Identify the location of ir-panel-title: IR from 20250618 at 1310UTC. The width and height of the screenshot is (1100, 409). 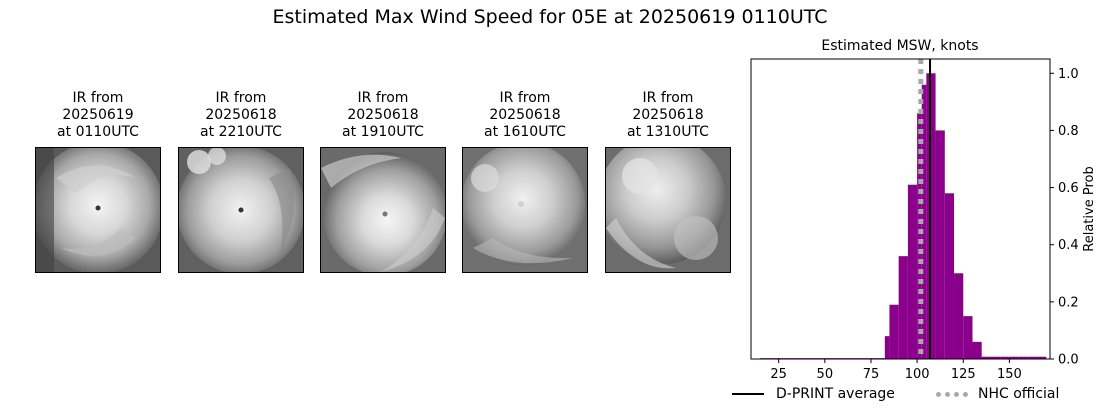
(668, 117).